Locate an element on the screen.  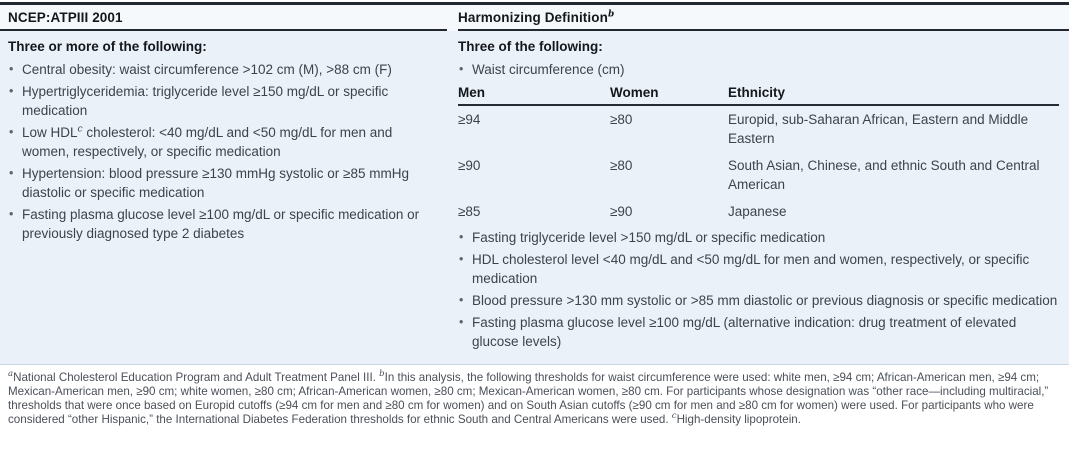
column-header-harmonizing: Harmonizing Definitionb is located at coordinates (763, 18).